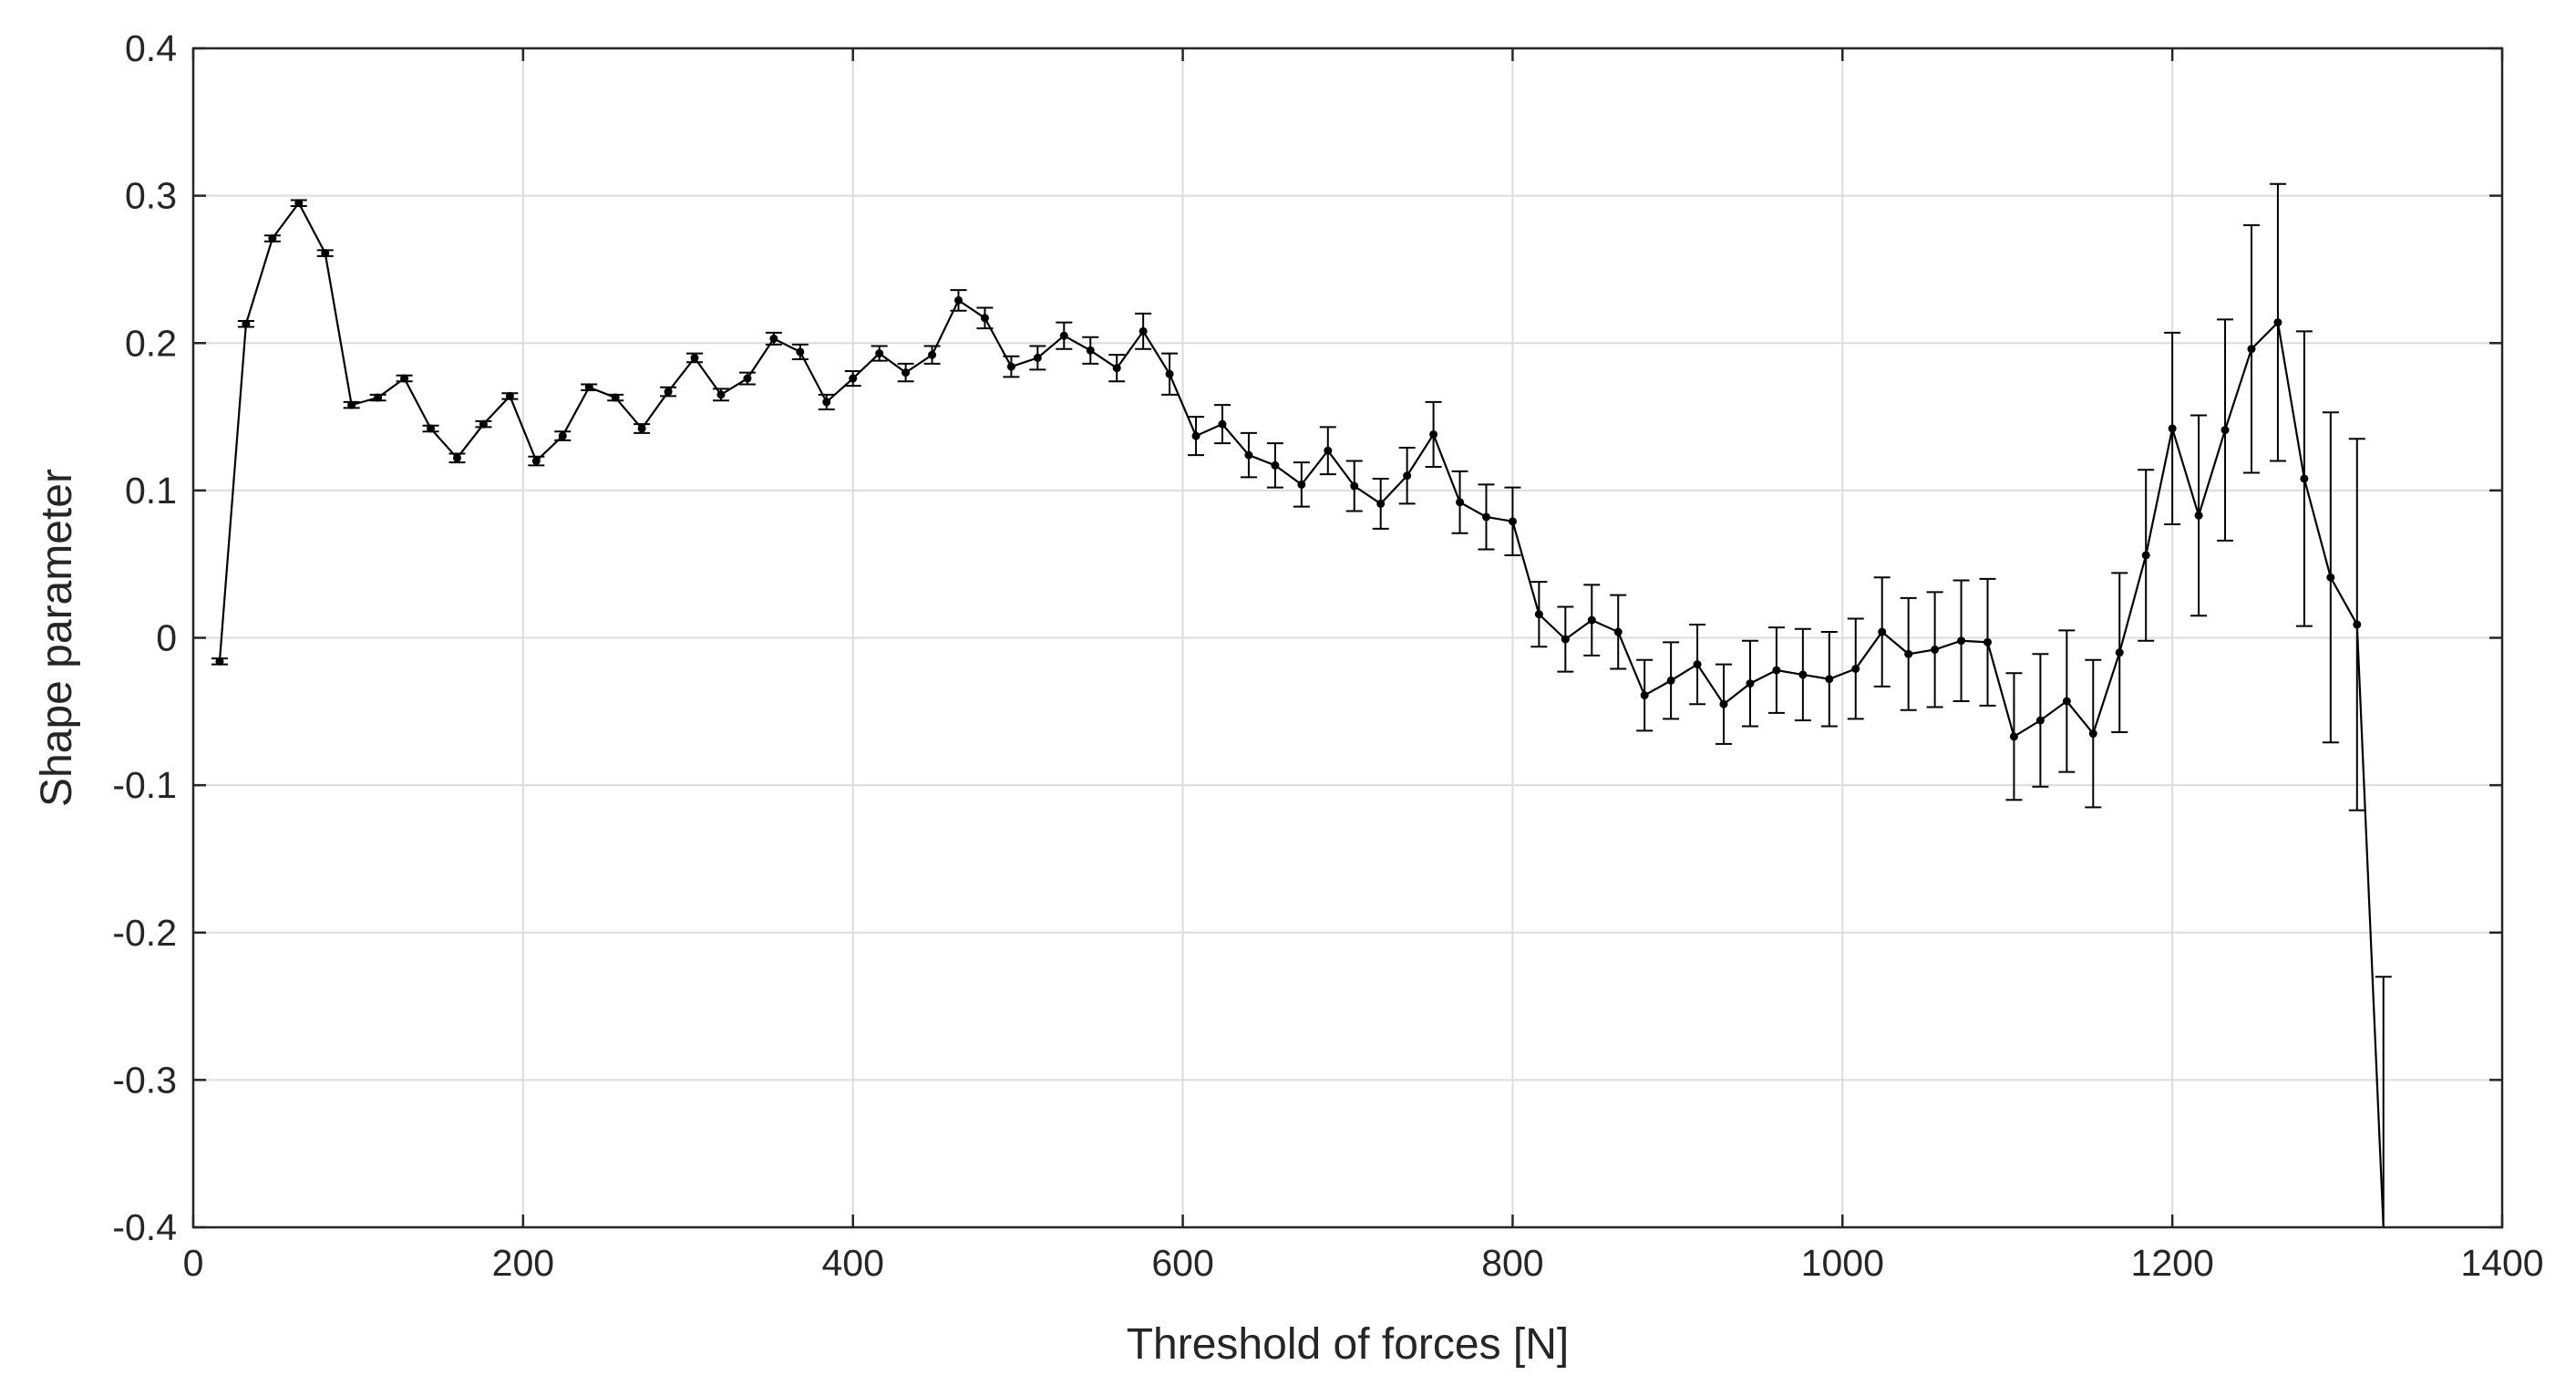 The image size is (2576, 1396). Describe the element at coordinates (853, 1263) in the screenshot. I see `x-tick-label: 400` at that location.